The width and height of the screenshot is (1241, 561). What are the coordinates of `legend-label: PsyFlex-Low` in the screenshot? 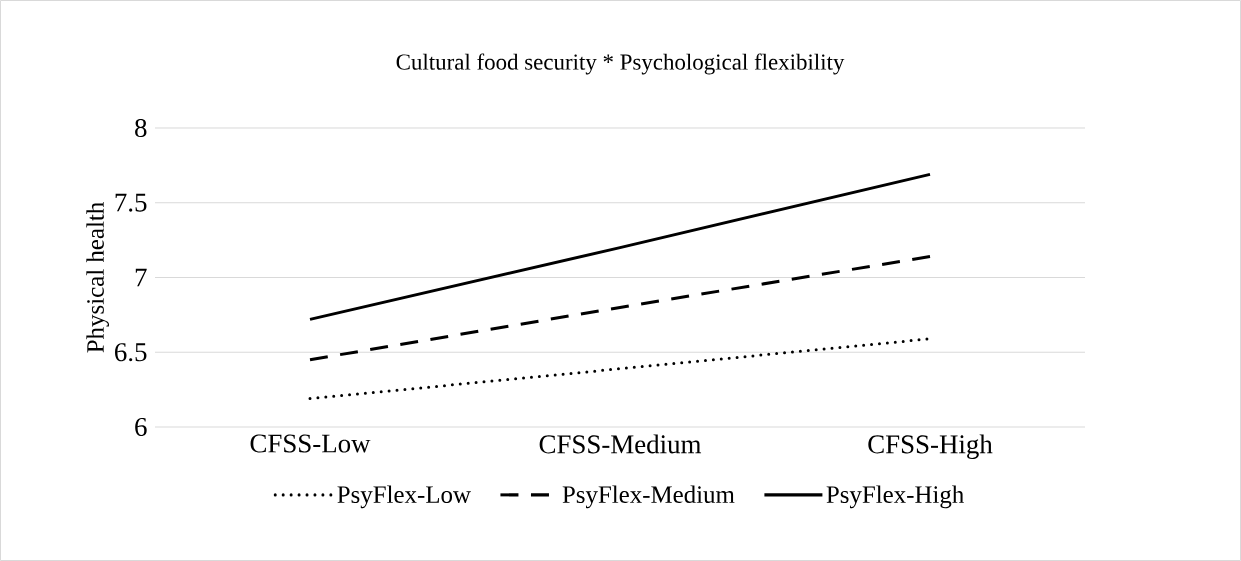 It's located at (404, 497).